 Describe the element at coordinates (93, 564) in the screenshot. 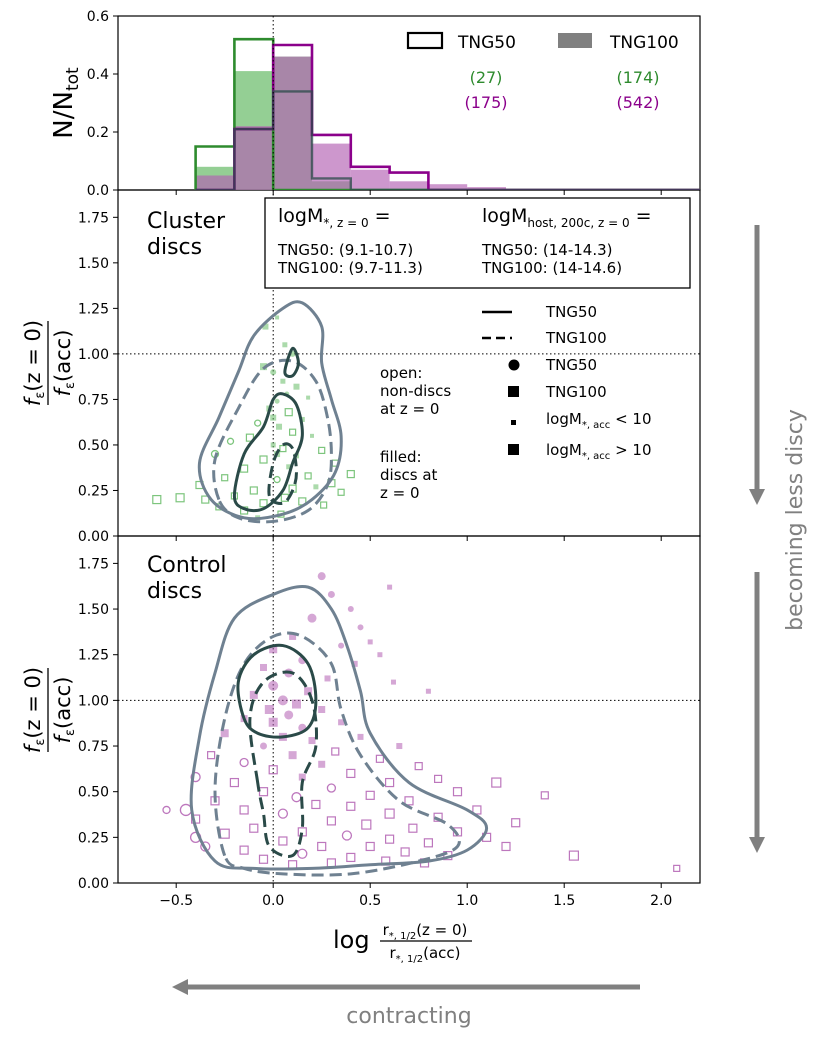

I see `control-ytick-label-7: 1.75` at that location.